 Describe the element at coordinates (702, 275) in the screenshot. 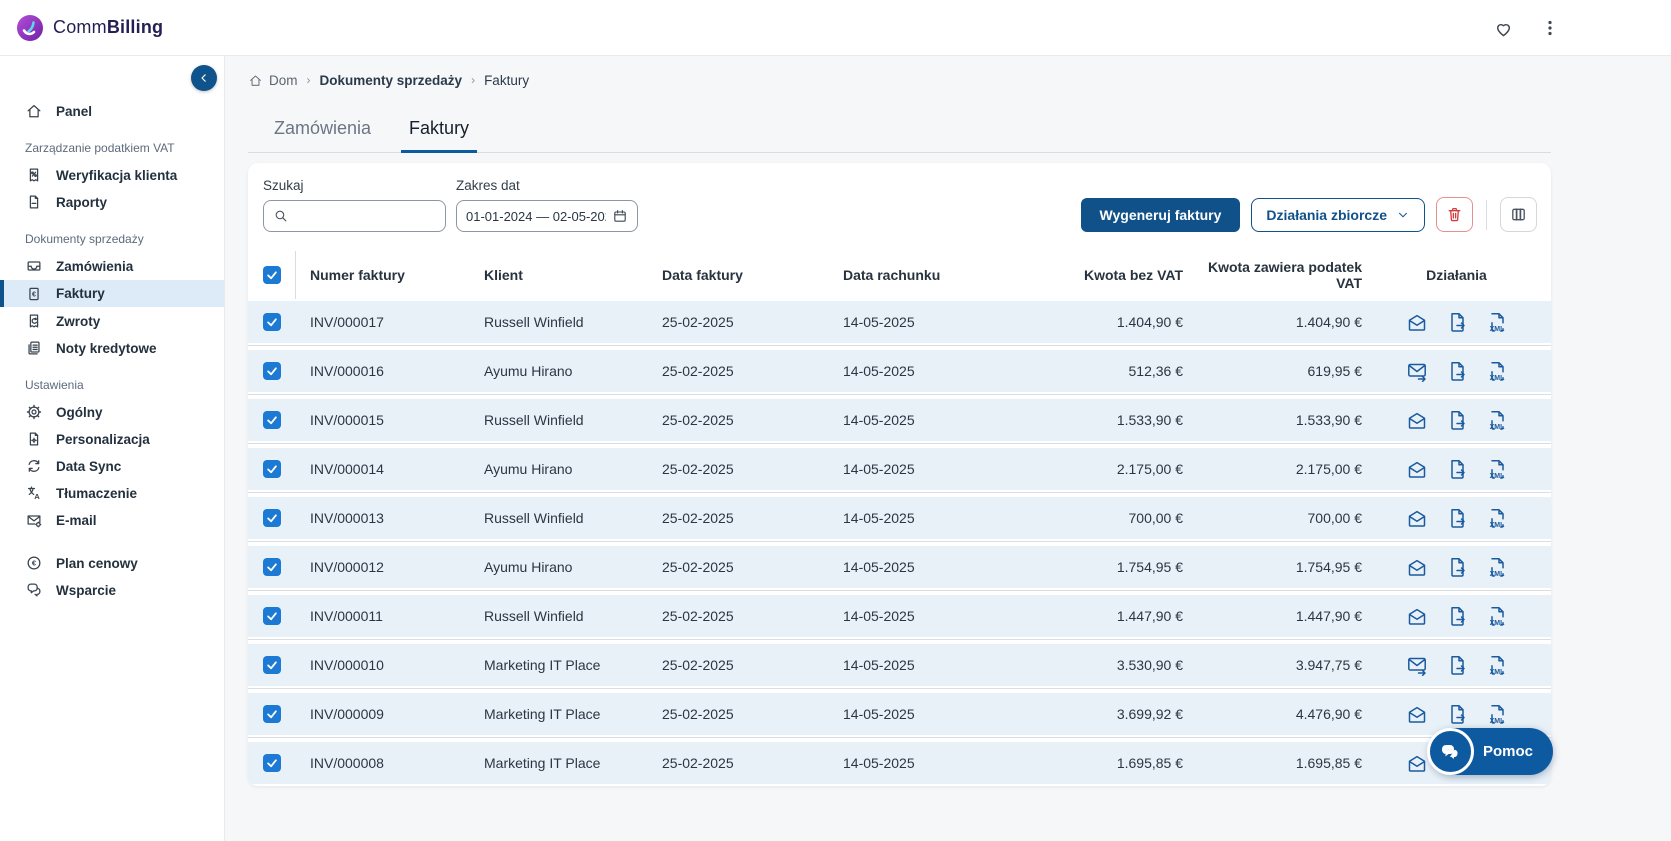

I see `col-data-faktury: Data faktury` at that location.